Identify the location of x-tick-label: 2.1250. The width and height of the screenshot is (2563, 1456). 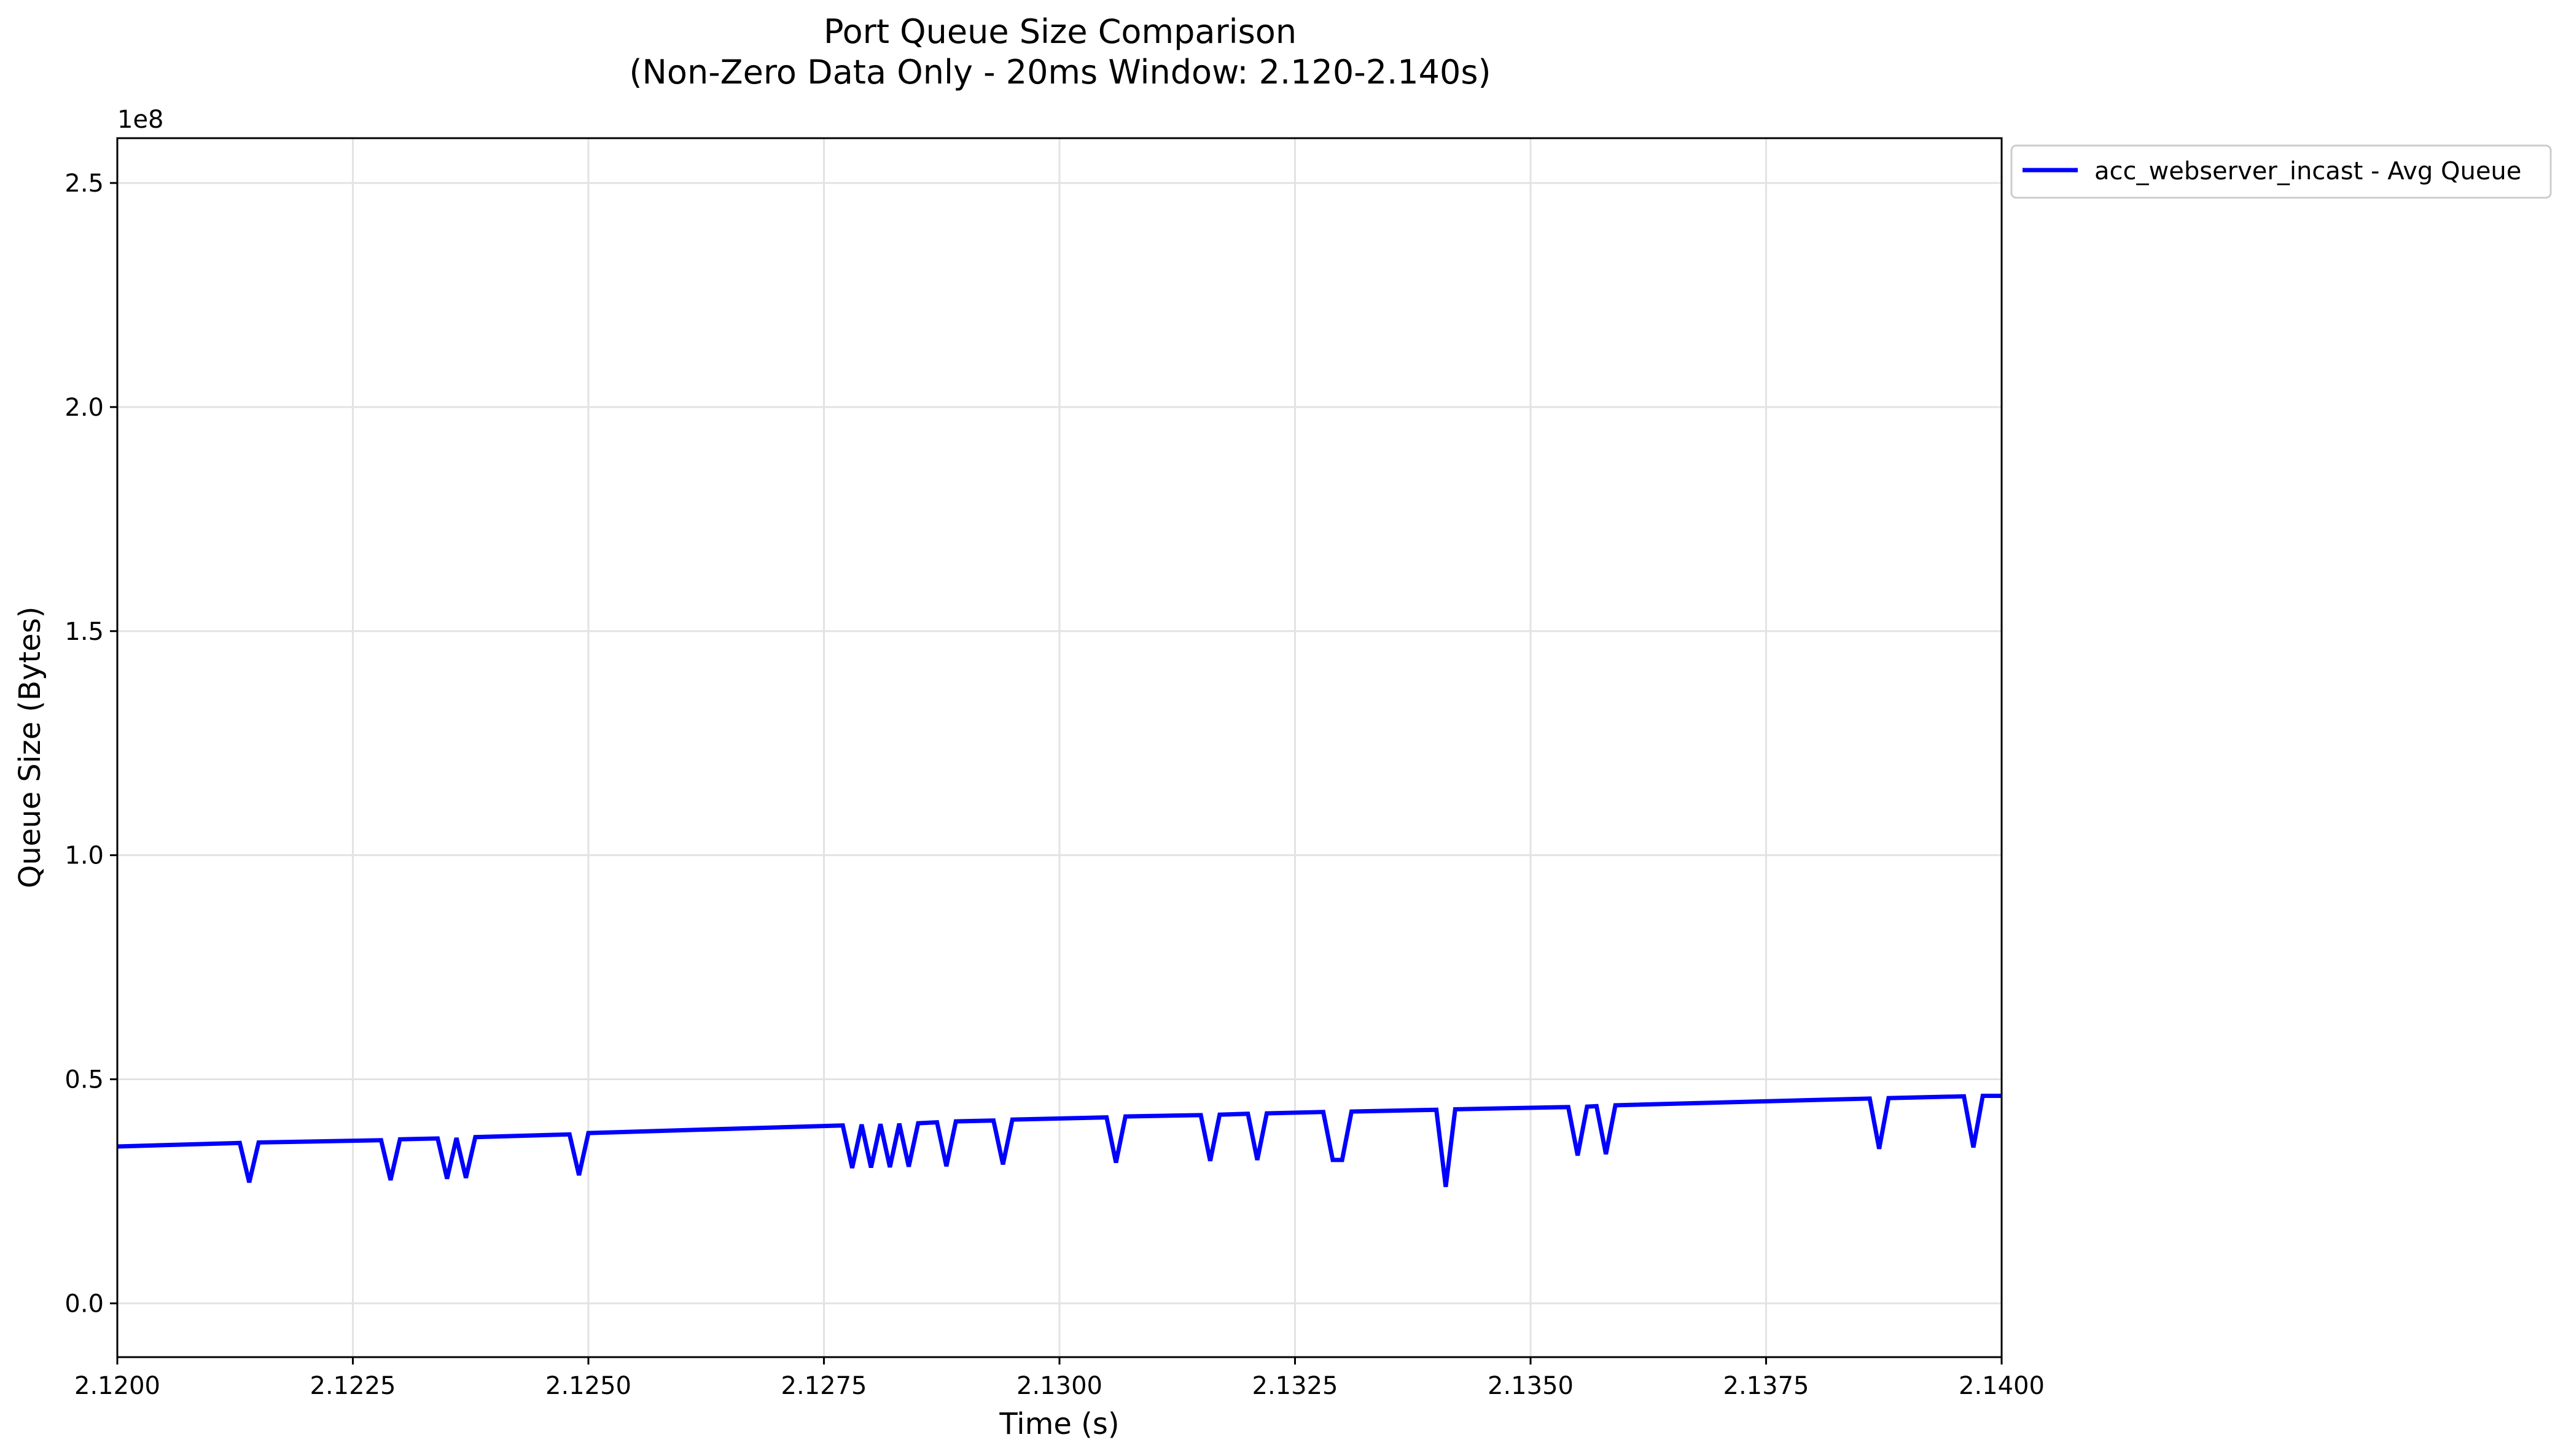
(588, 1386).